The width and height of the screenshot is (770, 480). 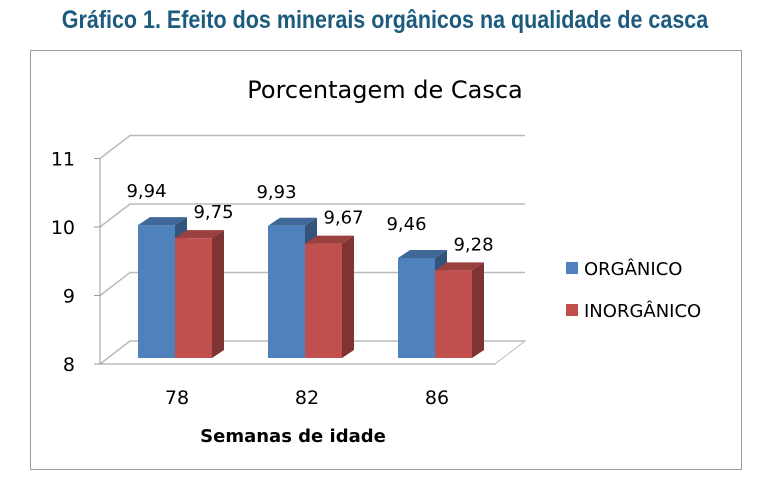 What do you see at coordinates (406, 224) in the screenshot?
I see `data-label: 9,46` at bounding box center [406, 224].